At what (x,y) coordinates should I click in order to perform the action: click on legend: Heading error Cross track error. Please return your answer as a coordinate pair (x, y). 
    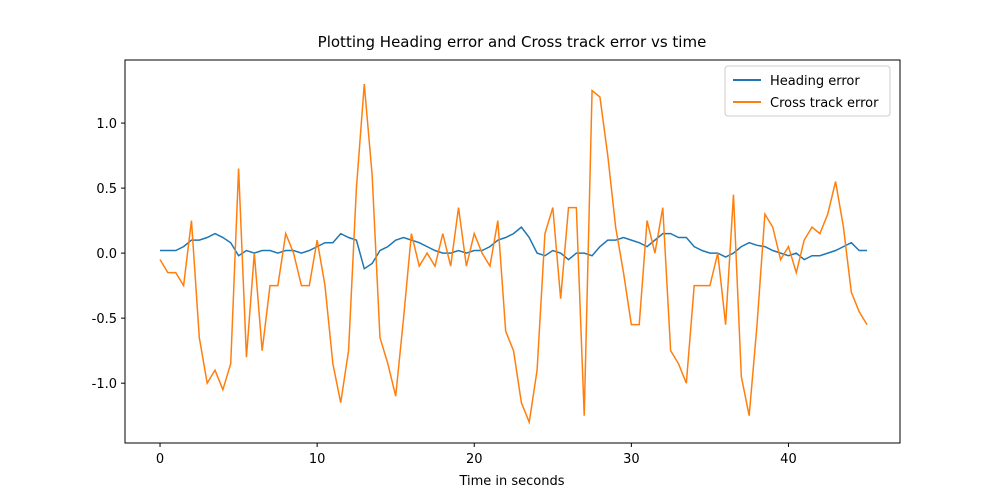
    Looking at the image, I should click on (807, 91).